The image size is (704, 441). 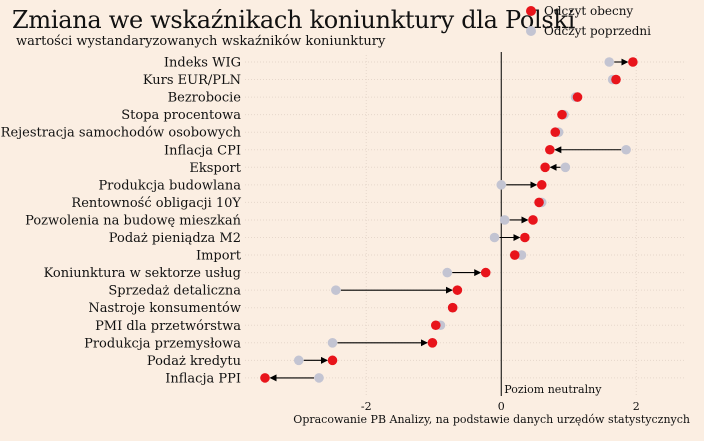 What do you see at coordinates (168, 326) in the screenshot?
I see `category-label: PMI dla przetwórstwa` at bounding box center [168, 326].